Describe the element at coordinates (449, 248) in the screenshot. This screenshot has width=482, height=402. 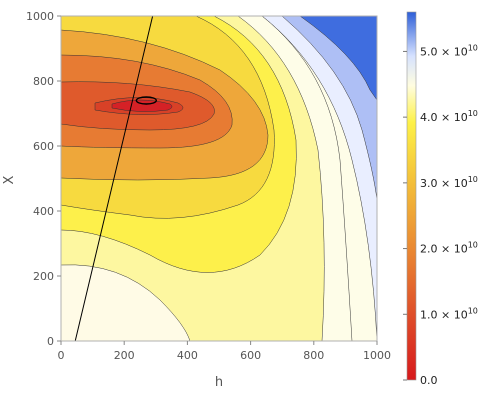
I see `colorbar-tick-label: 2.0 × 10¹⁰` at that location.